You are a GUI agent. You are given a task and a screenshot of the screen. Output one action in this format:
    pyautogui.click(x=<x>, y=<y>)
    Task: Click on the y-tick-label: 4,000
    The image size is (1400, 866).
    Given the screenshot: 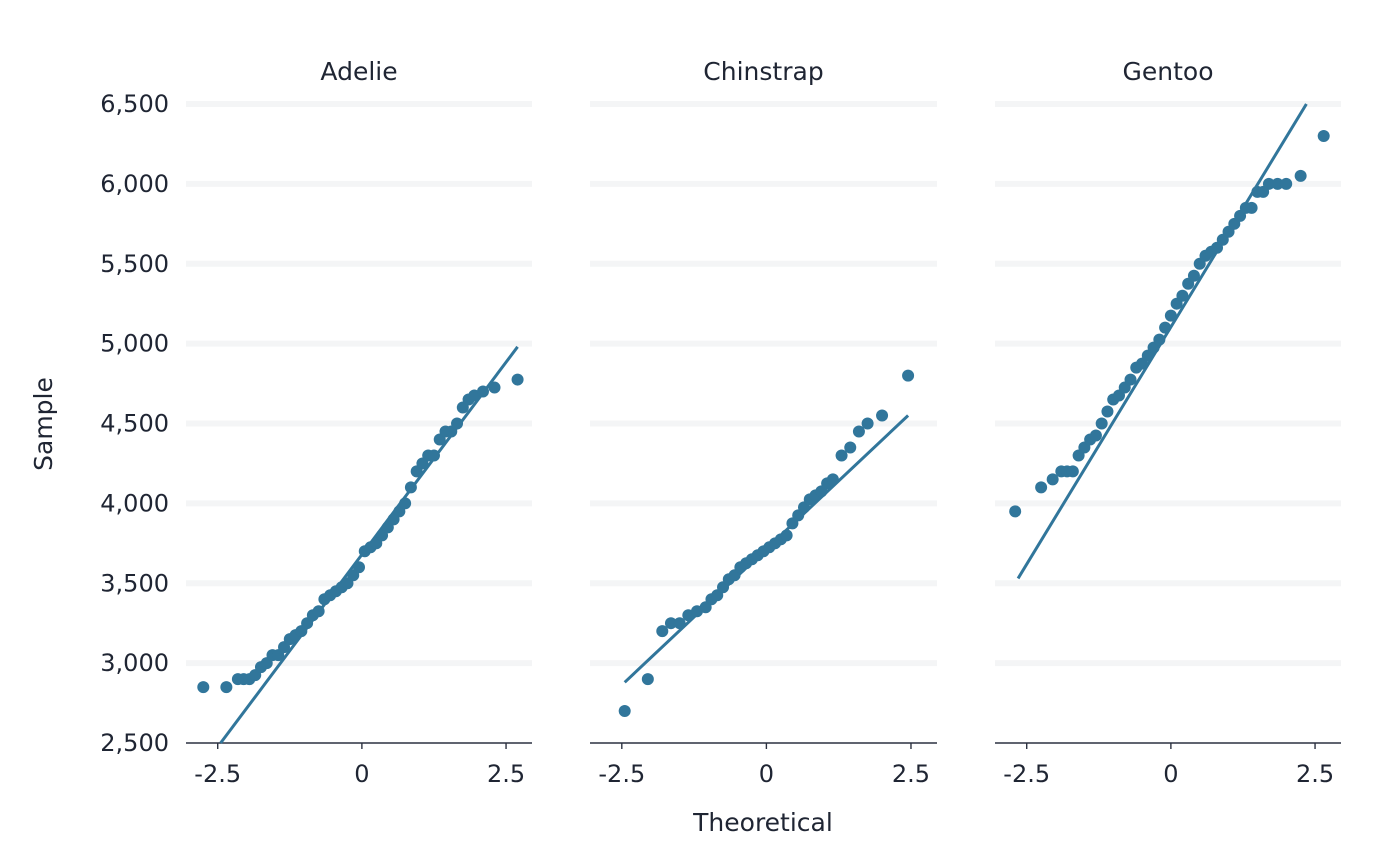 What is the action you would take?
    pyautogui.click(x=134, y=503)
    